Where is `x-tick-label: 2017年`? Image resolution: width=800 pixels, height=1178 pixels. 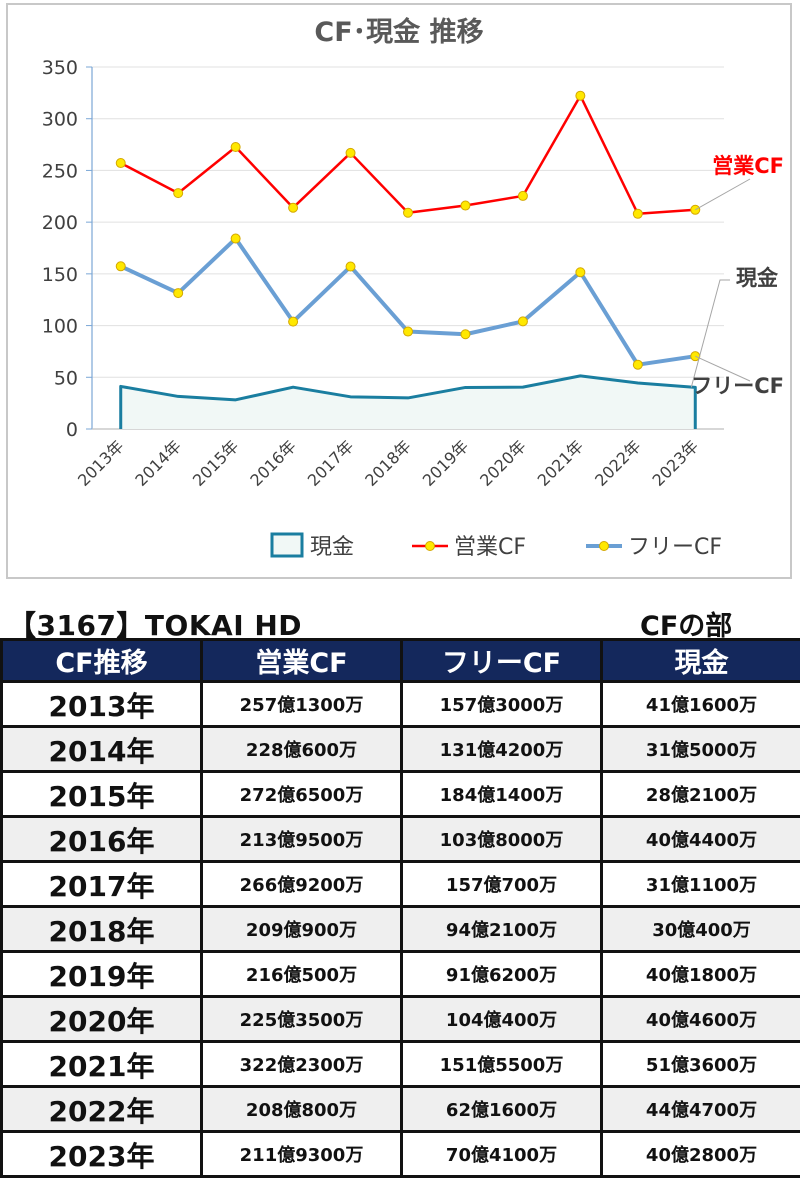
x-tick-label: 2017年 is located at coordinates (331, 463).